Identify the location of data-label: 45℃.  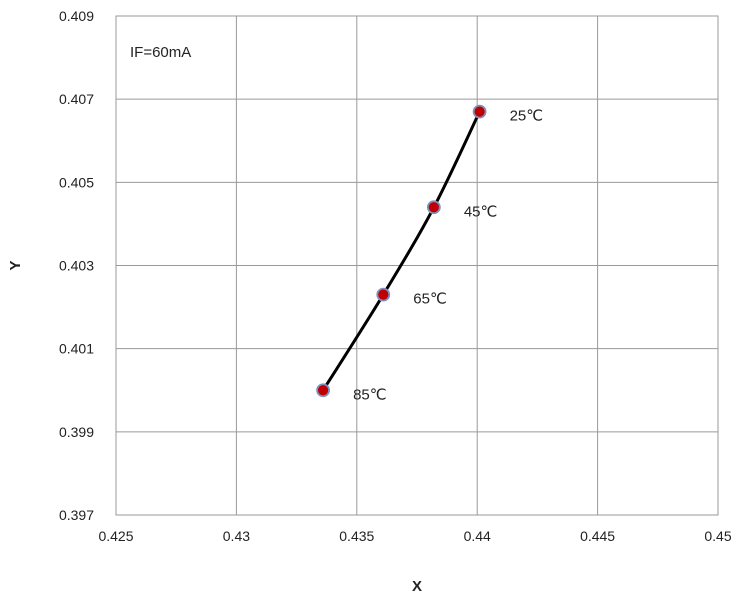
(481, 211).